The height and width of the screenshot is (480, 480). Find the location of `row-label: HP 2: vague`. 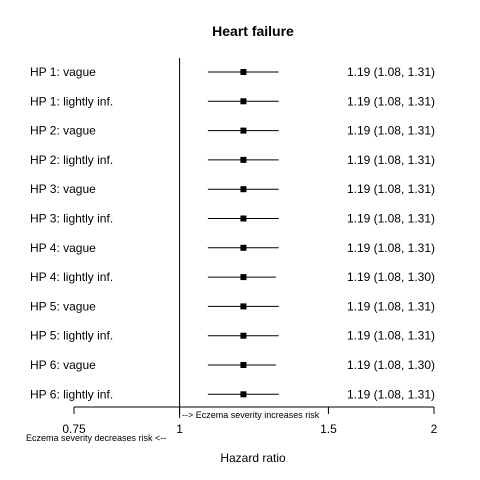

row-label: HP 2: vague is located at coordinates (63, 131).